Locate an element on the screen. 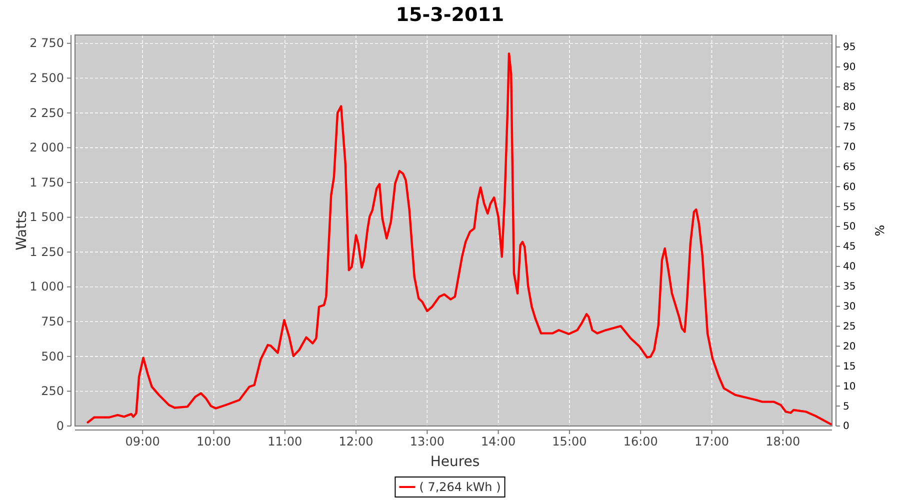  y-tick-label: 1 000 is located at coordinates (47, 287).